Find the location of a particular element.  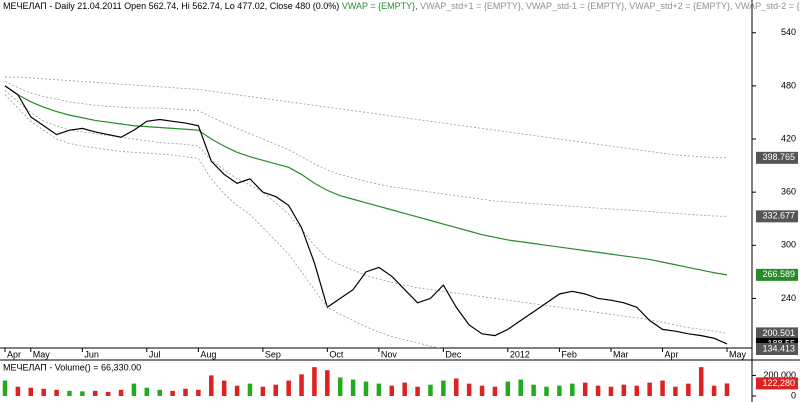

x-tick-label: 2012 is located at coordinates (520, 354).